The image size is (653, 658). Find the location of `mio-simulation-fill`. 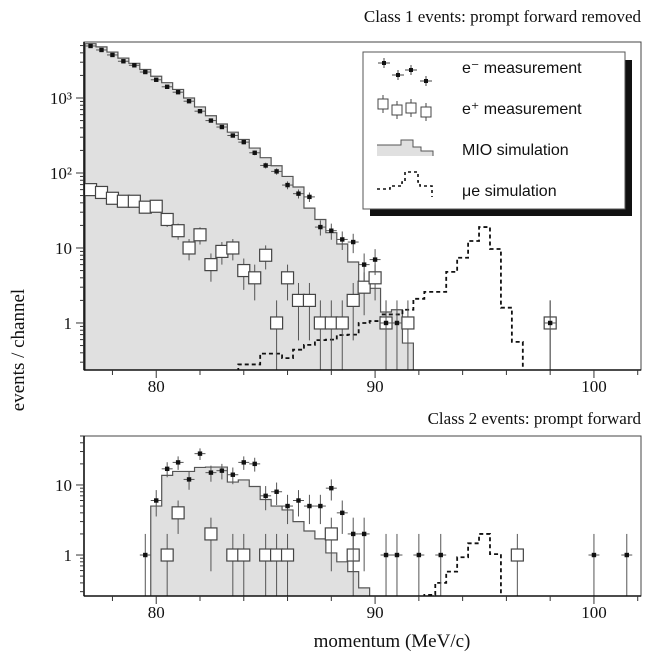

mio-simulation-fill is located at coordinates (260, 531).